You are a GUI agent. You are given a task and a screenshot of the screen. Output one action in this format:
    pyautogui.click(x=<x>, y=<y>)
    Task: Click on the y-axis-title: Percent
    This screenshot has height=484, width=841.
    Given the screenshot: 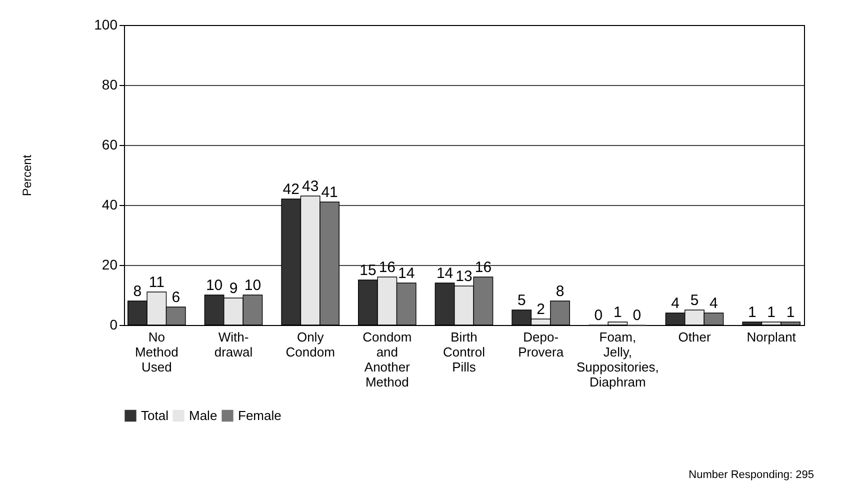 What is the action you would take?
    pyautogui.click(x=27, y=175)
    